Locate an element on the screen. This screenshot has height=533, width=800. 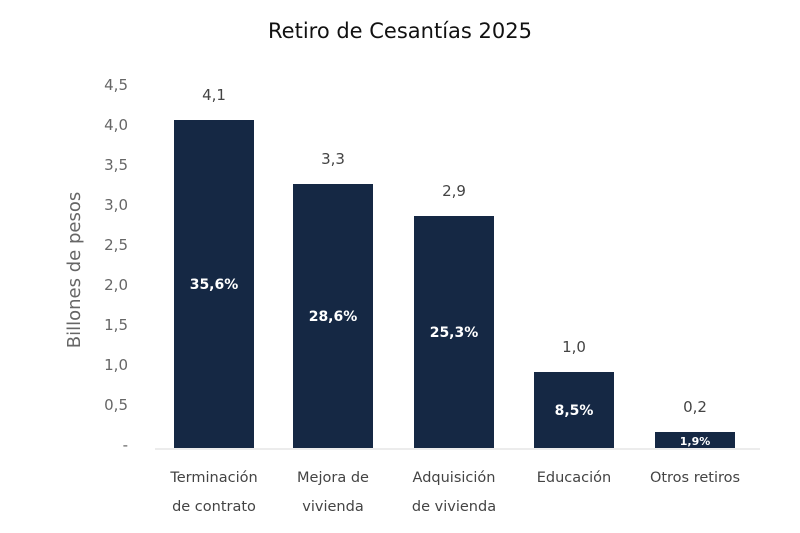
chart-title: Retiro de Cesantías 2025 is located at coordinates (400, 31).